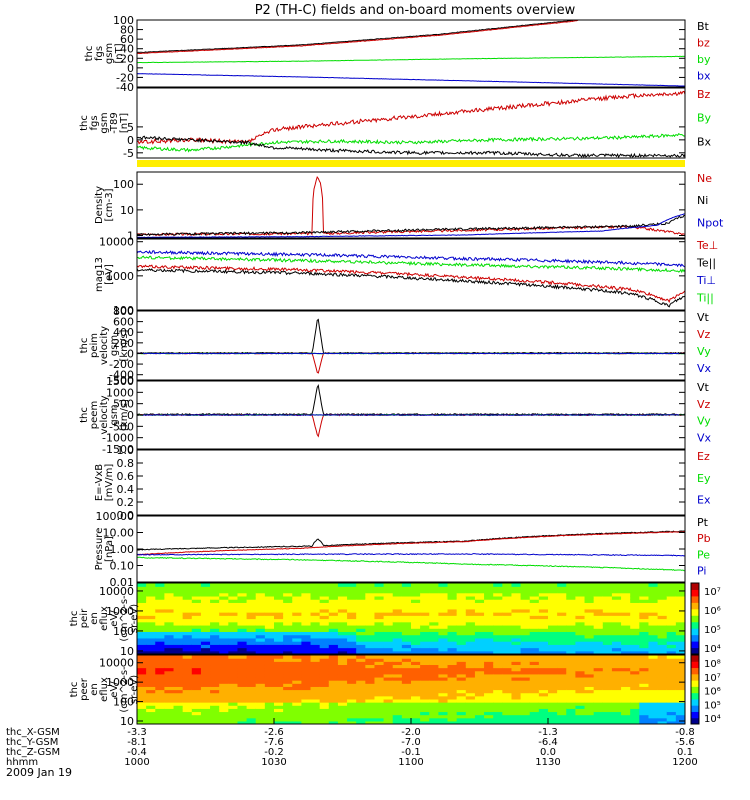  I want to click on legend-entry: Ez, so click(703, 456).